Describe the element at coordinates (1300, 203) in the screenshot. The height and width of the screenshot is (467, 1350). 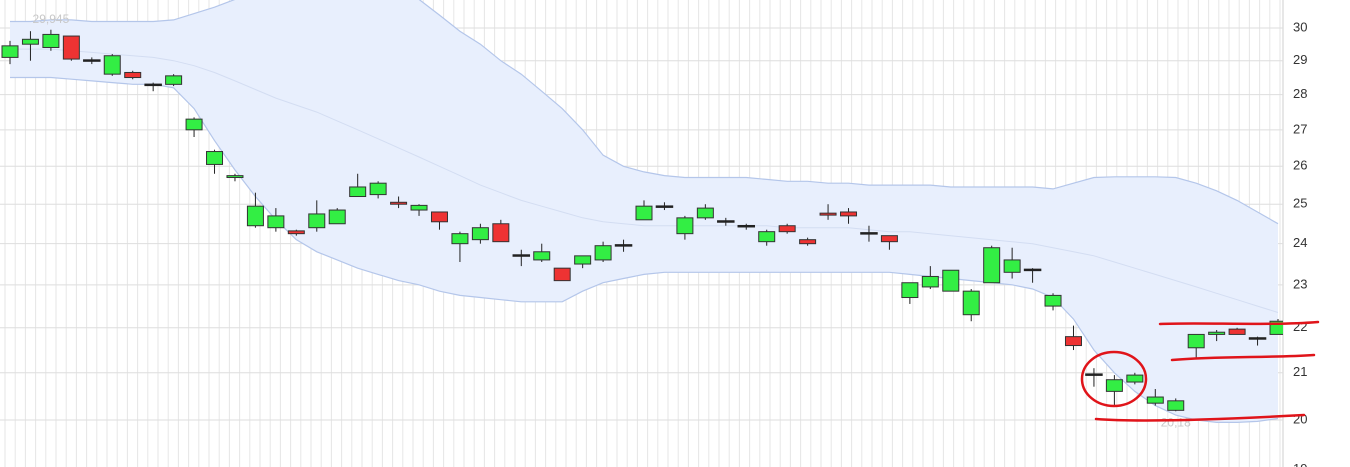
I see `y-tick-label: 25` at that location.